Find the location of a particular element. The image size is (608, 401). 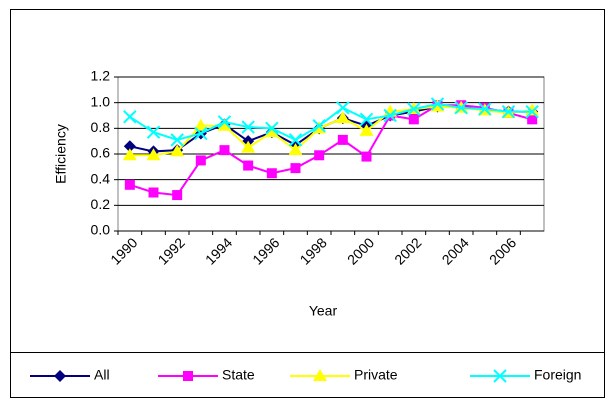

y-tick-label: 1.0 is located at coordinates (101, 101).